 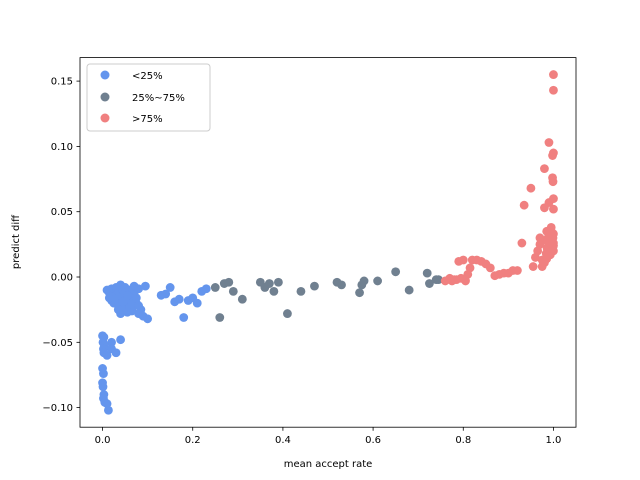 I want to click on legend-marker-low, so click(x=105, y=75).